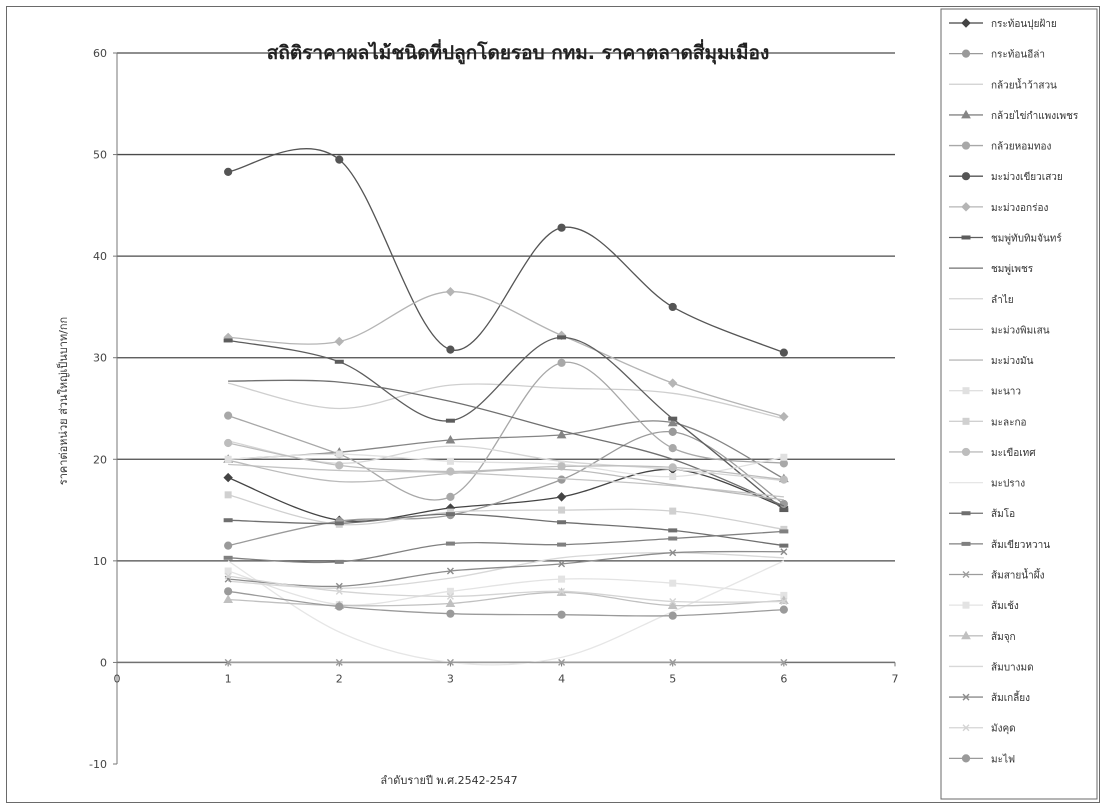 The height and width of the screenshot is (811, 1106). What do you see at coordinates (562, 591) in the screenshot?
I see `data-point-s24-x4` at bounding box center [562, 591].